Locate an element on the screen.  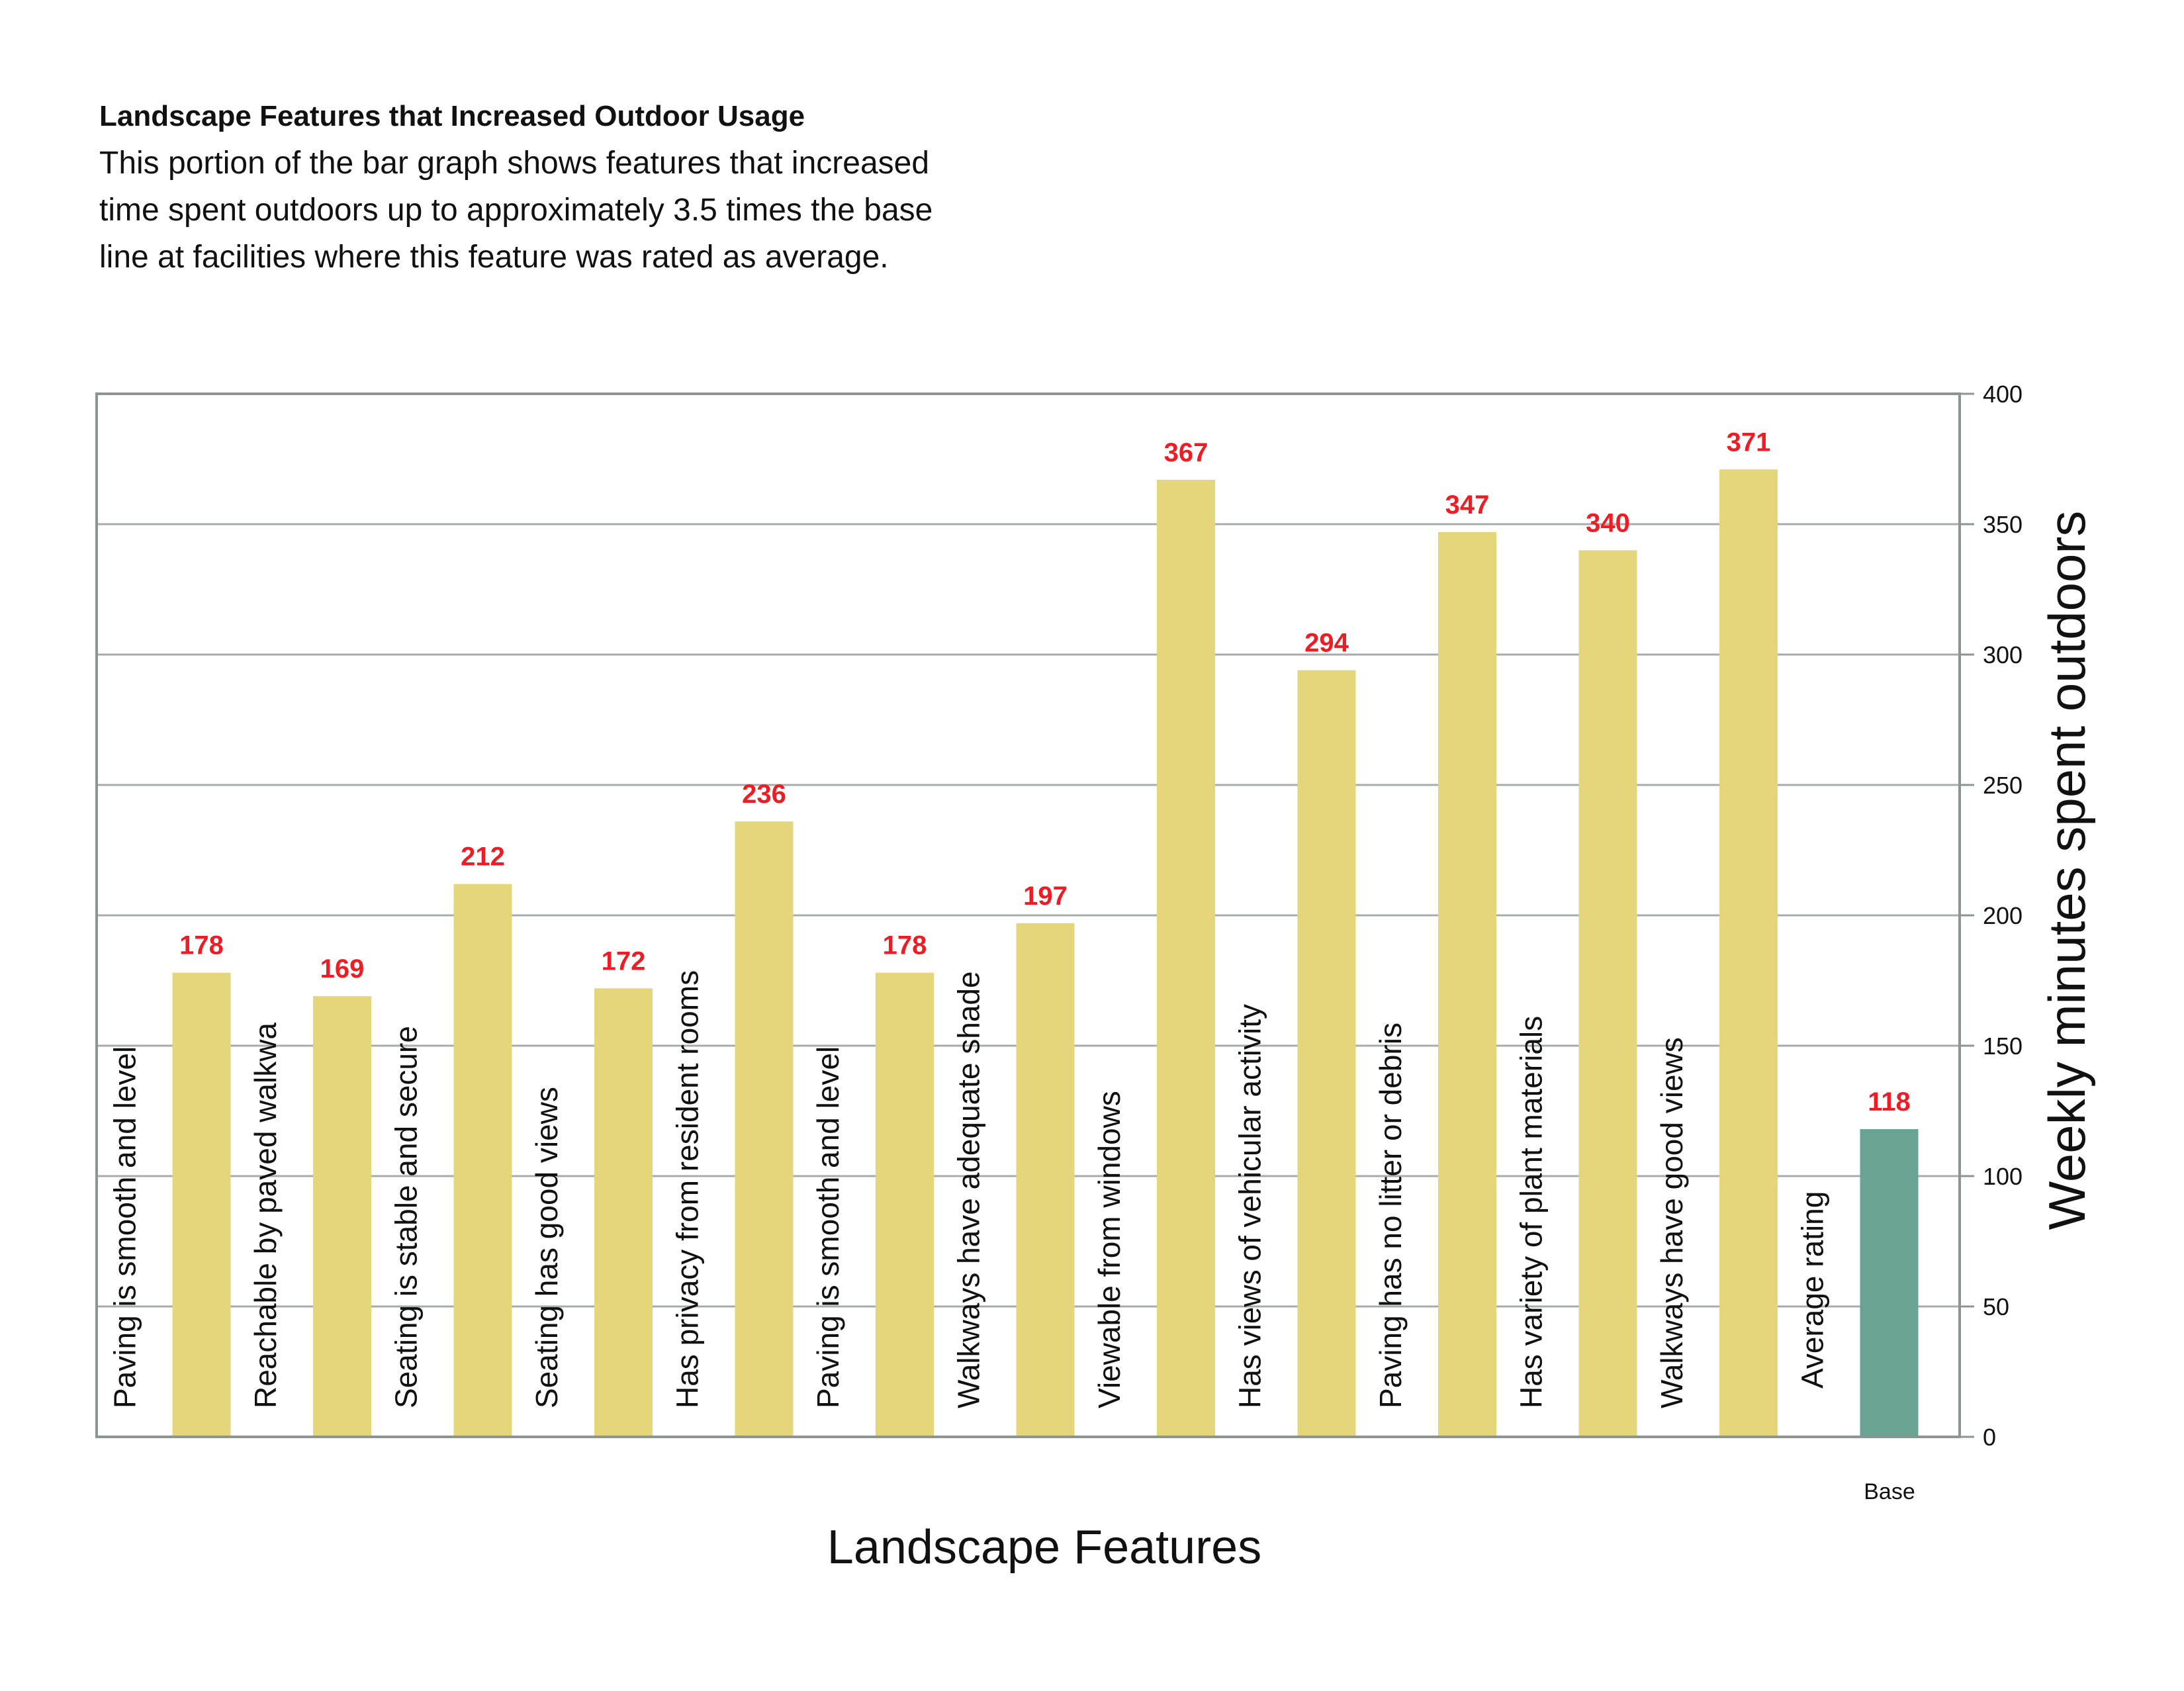
category-label: Walkways have adequate shade is located at coordinates (969, 1189).